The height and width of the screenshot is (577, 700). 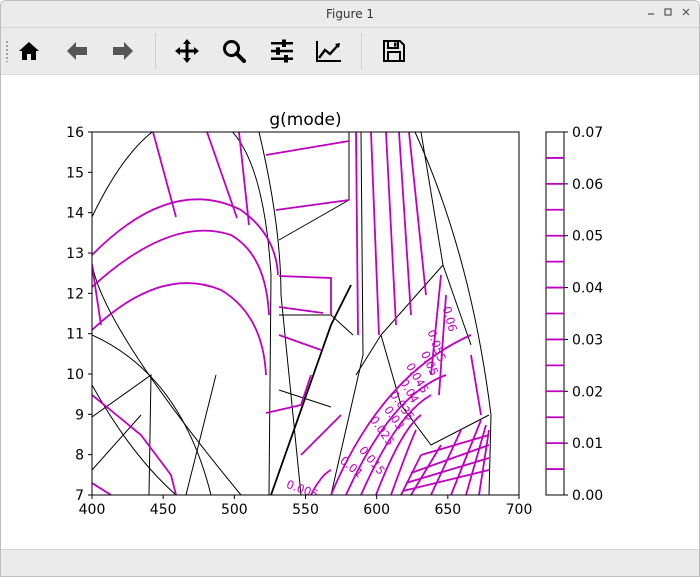 I want to click on forward-button, so click(x=123, y=51).